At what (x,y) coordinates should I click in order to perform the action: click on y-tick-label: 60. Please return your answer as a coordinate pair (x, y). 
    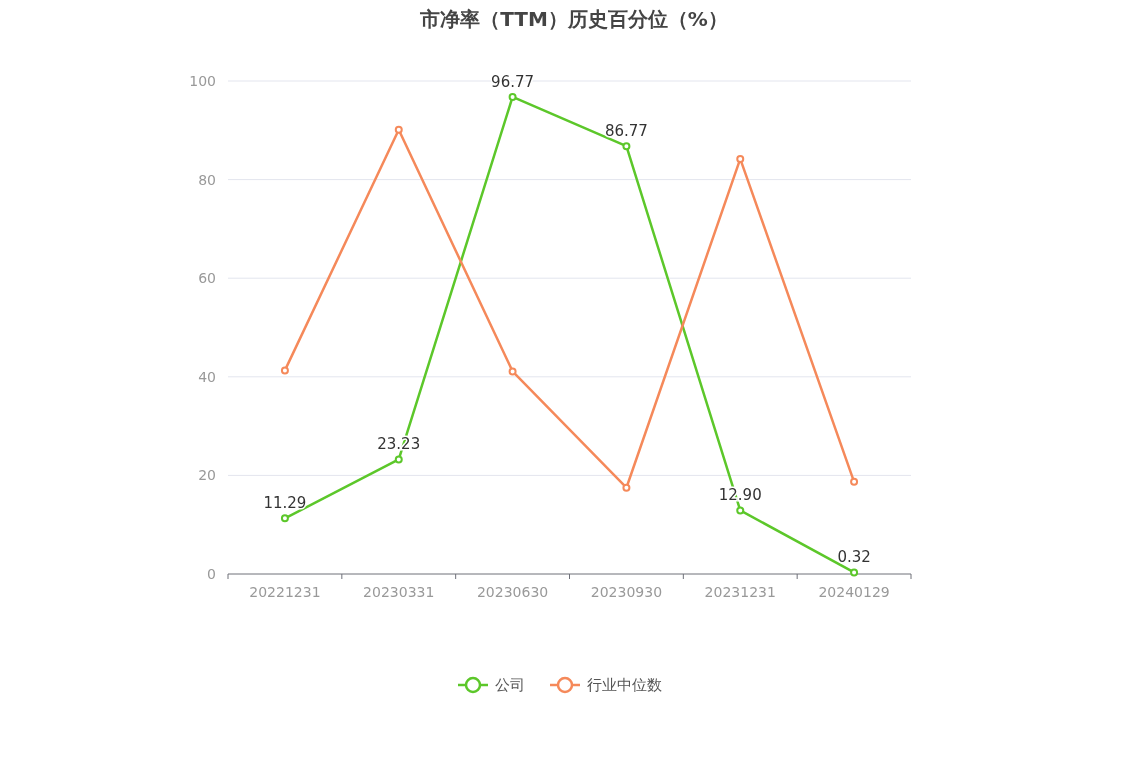
    Looking at the image, I should click on (207, 278).